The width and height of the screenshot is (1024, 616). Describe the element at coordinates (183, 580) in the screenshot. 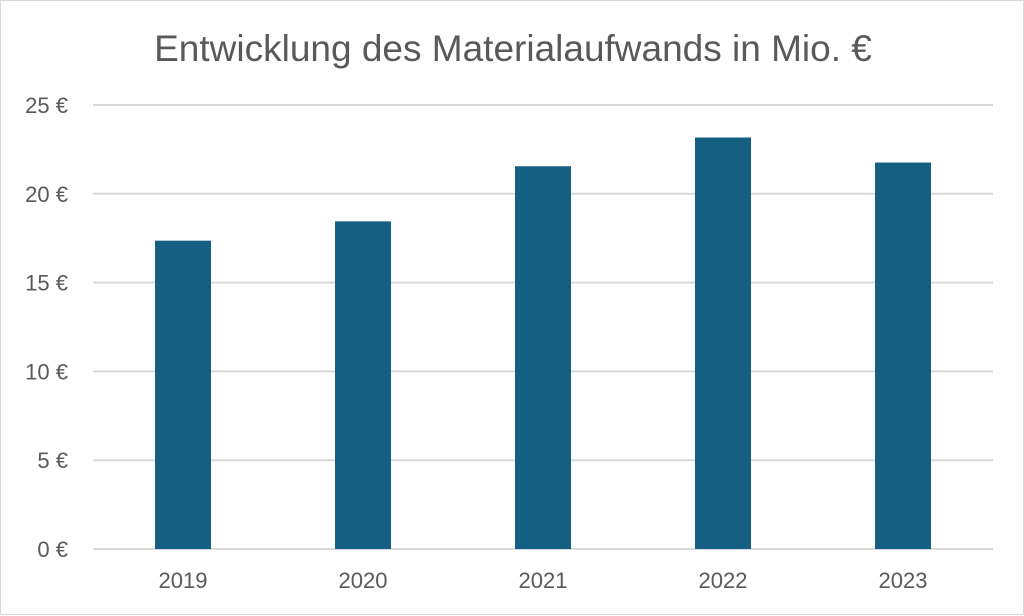

I see `x-tick-label: 2019` at that location.